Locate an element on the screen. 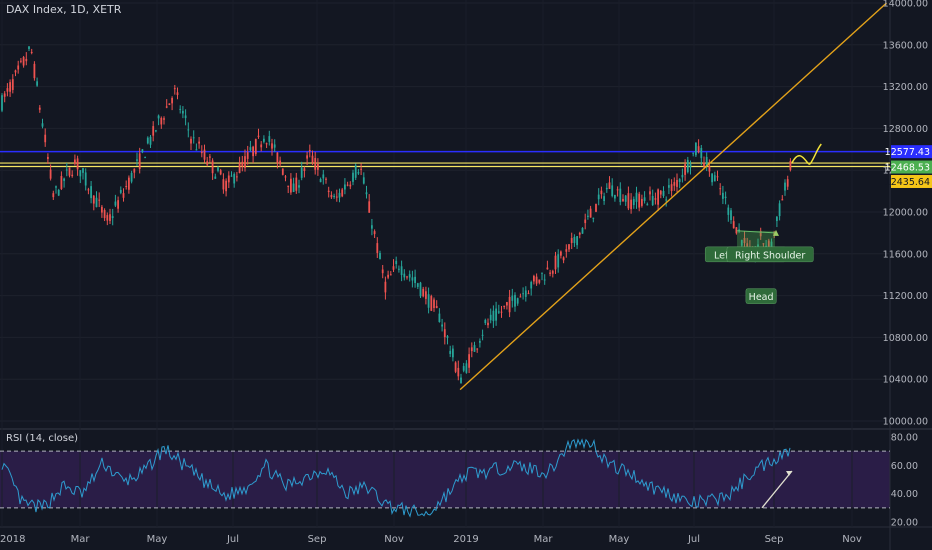 The height and width of the screenshot is (550, 932). pattern-label-text: Head is located at coordinates (761, 297).